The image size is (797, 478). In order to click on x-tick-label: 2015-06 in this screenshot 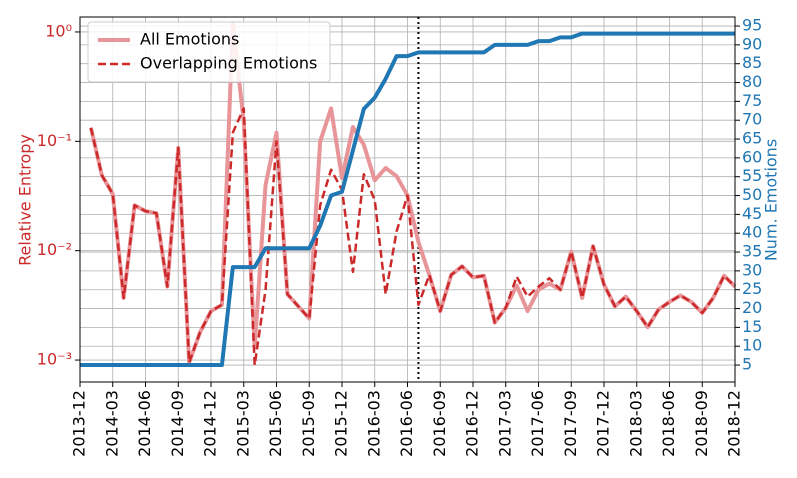, I will do `click(275, 423)`.